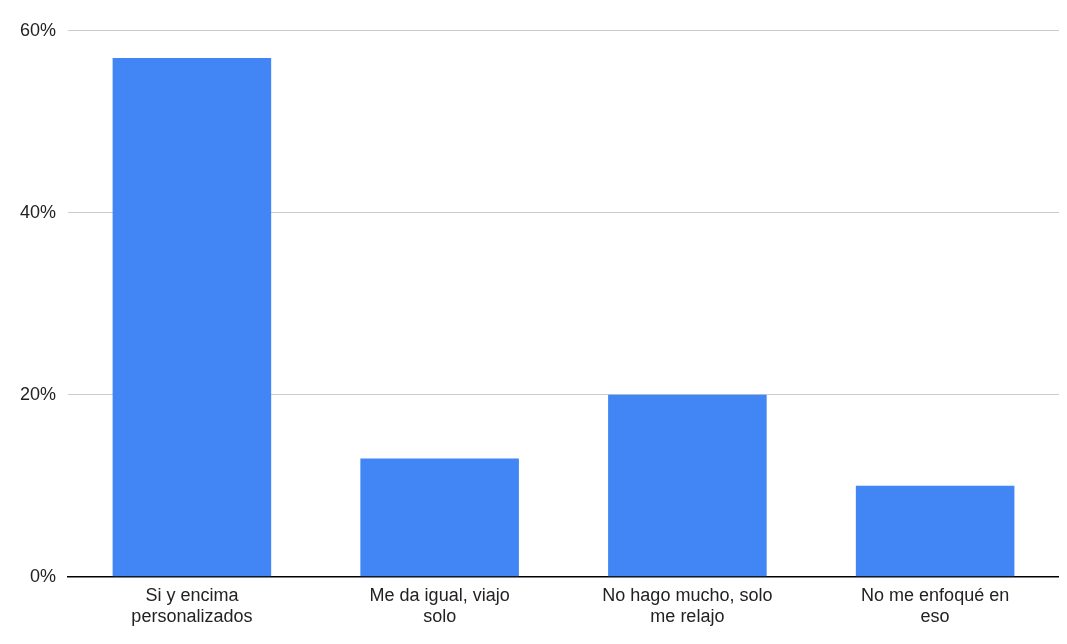  What do you see at coordinates (38, 393) in the screenshot?
I see `y-tick-label: 20%` at bounding box center [38, 393].